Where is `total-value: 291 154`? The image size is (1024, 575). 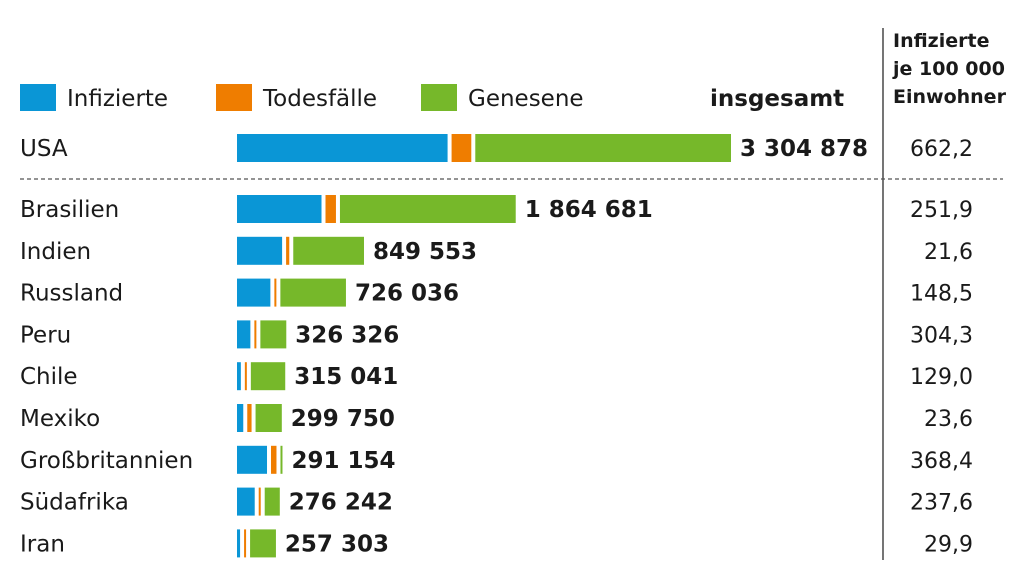
total-value: 291 154 is located at coordinates (343, 461).